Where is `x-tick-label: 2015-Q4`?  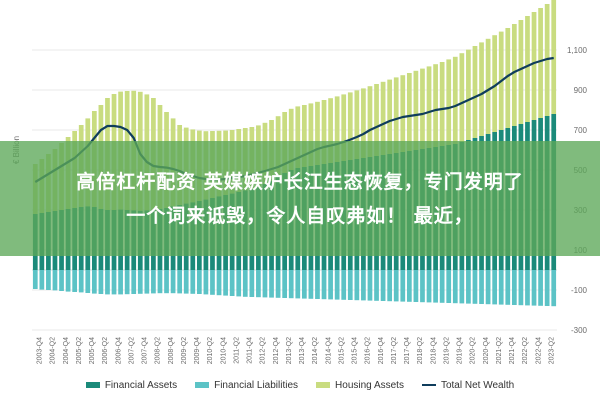
x-tick-label: 2015-Q4 is located at coordinates (355, 350).